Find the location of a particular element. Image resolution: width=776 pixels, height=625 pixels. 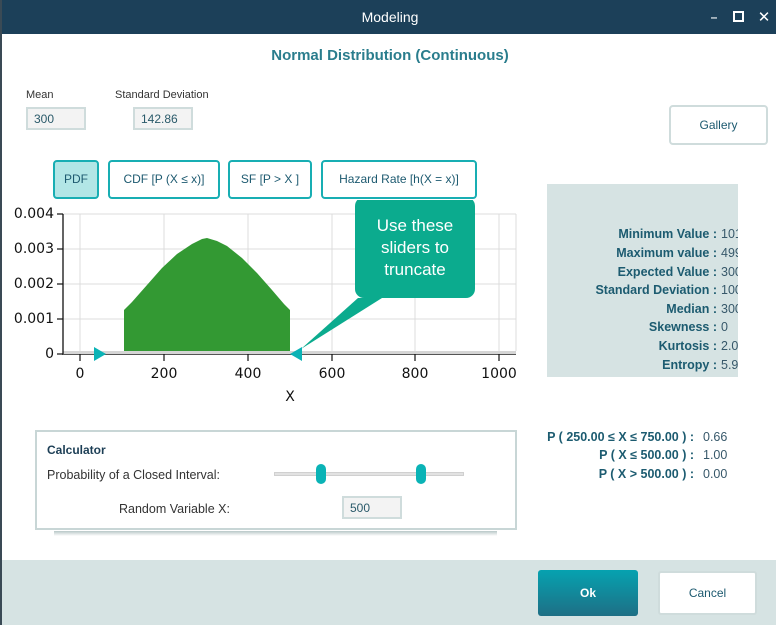

probability-row: P ( X ≤ 500.00 ) : 1.00 is located at coordinates (646, 457).